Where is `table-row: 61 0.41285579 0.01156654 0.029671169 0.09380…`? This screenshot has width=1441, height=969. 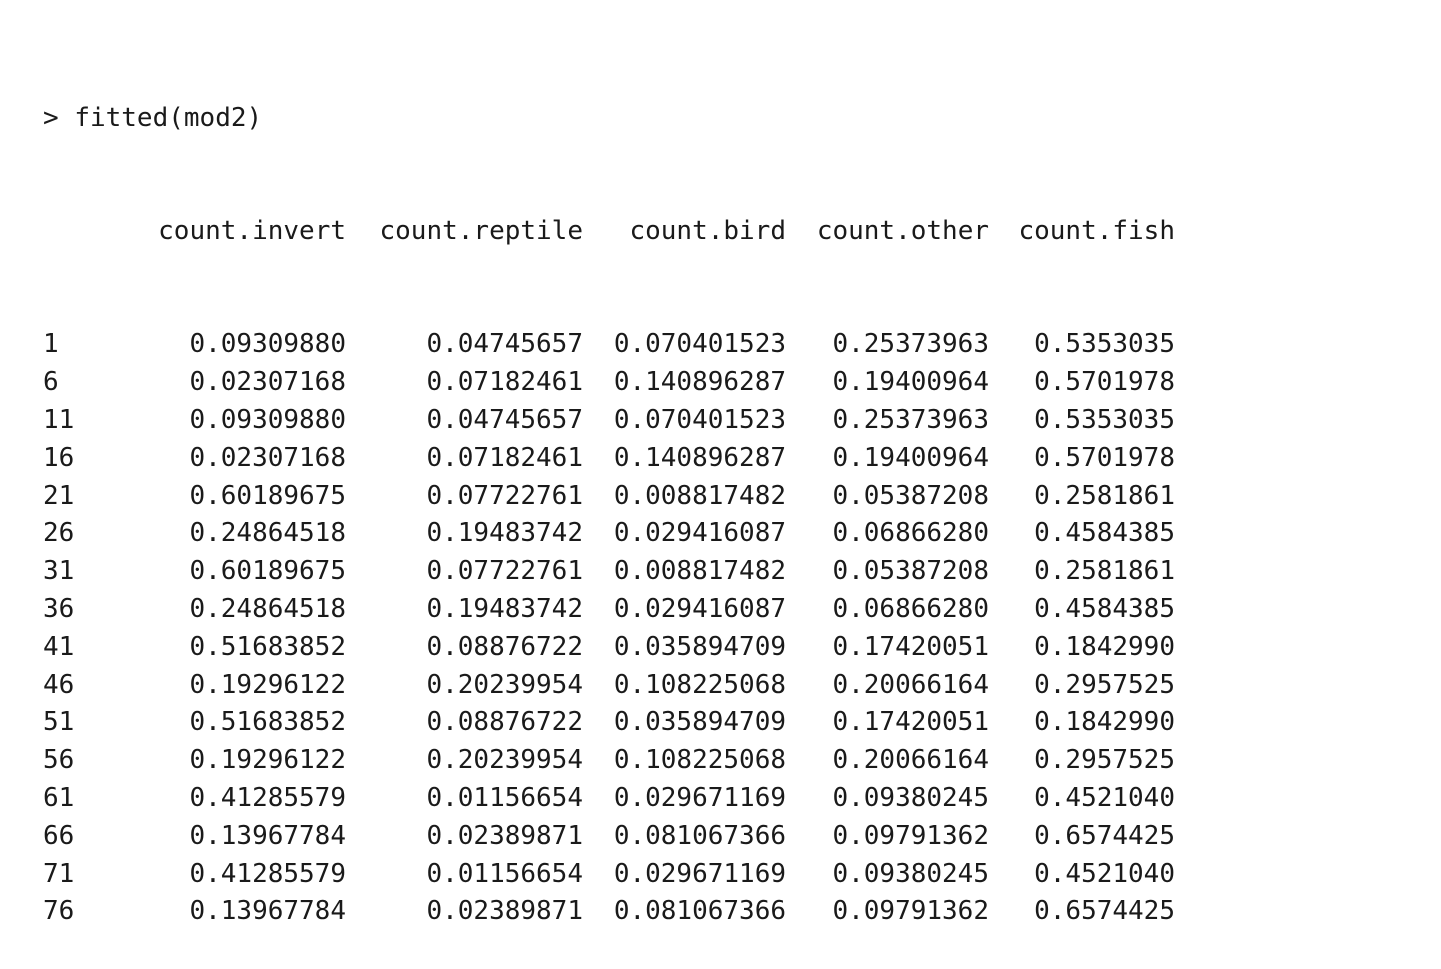 table-row: 61 0.41285579 0.01156654 0.029671169 0.09380… is located at coordinates (609, 799).